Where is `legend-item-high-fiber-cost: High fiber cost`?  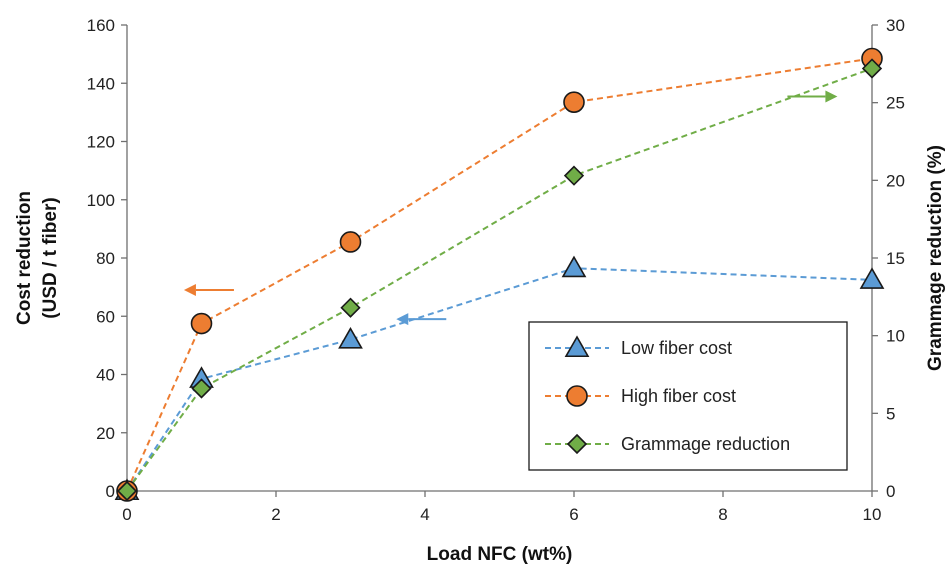 legend-item-high-fiber-cost: High fiber cost is located at coordinates (640, 396).